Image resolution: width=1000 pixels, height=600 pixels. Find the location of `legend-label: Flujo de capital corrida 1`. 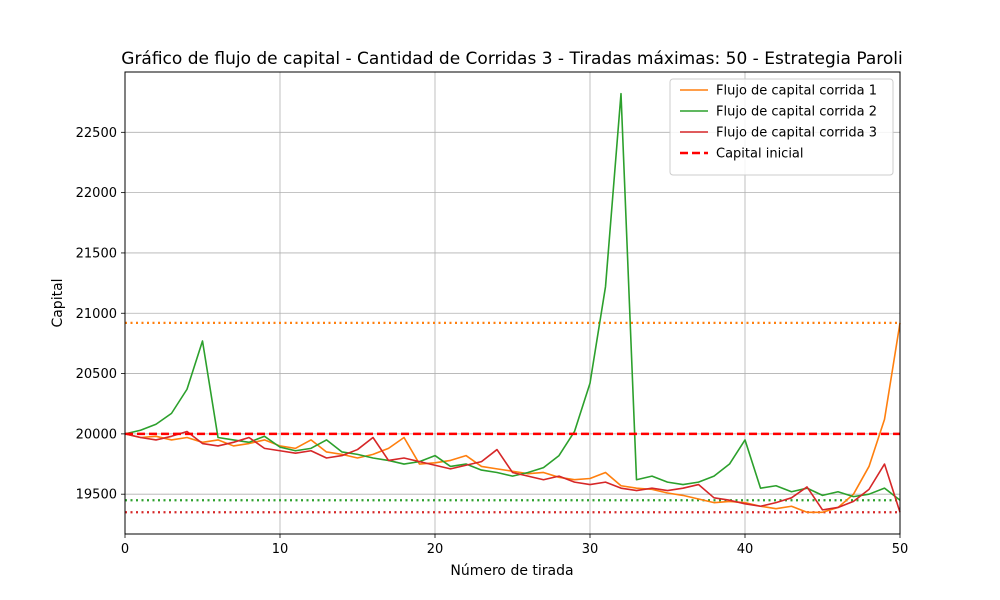

legend-label: Flujo de capital corrida 1 is located at coordinates (796, 91).